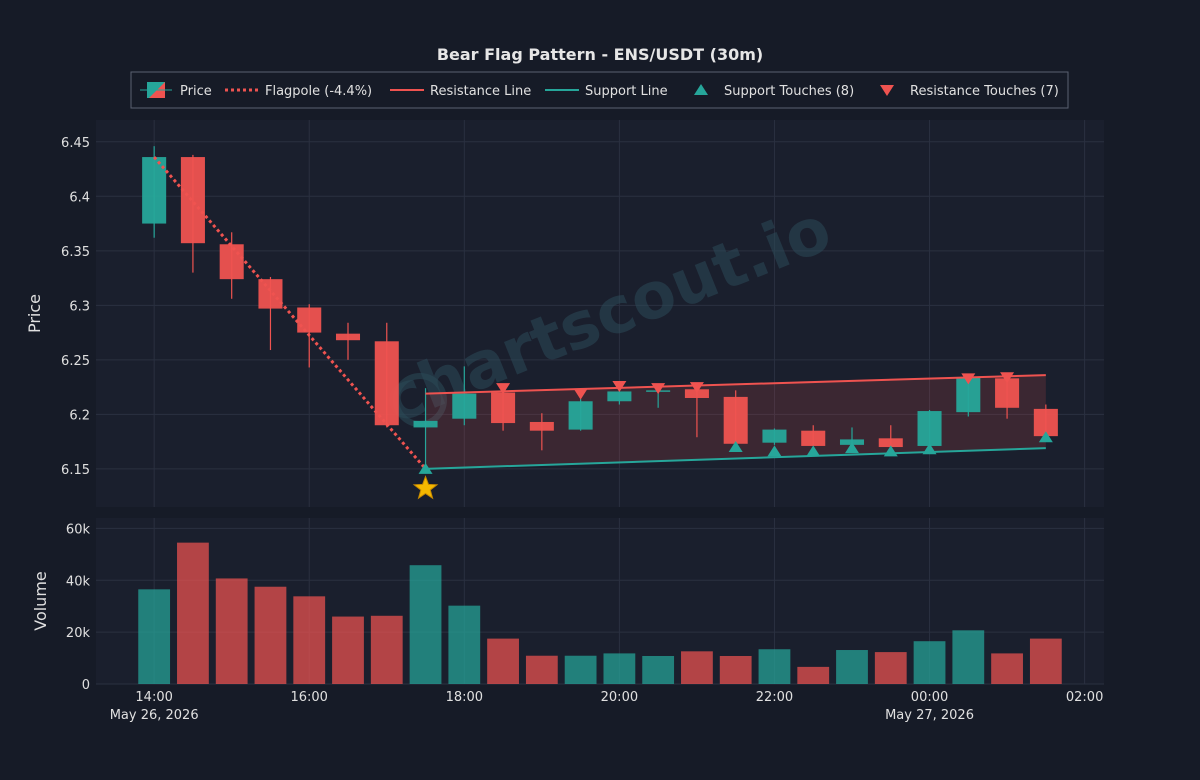  What do you see at coordinates (929, 715) in the screenshot?
I see `x-date-label: May 27, 2026` at bounding box center [929, 715].